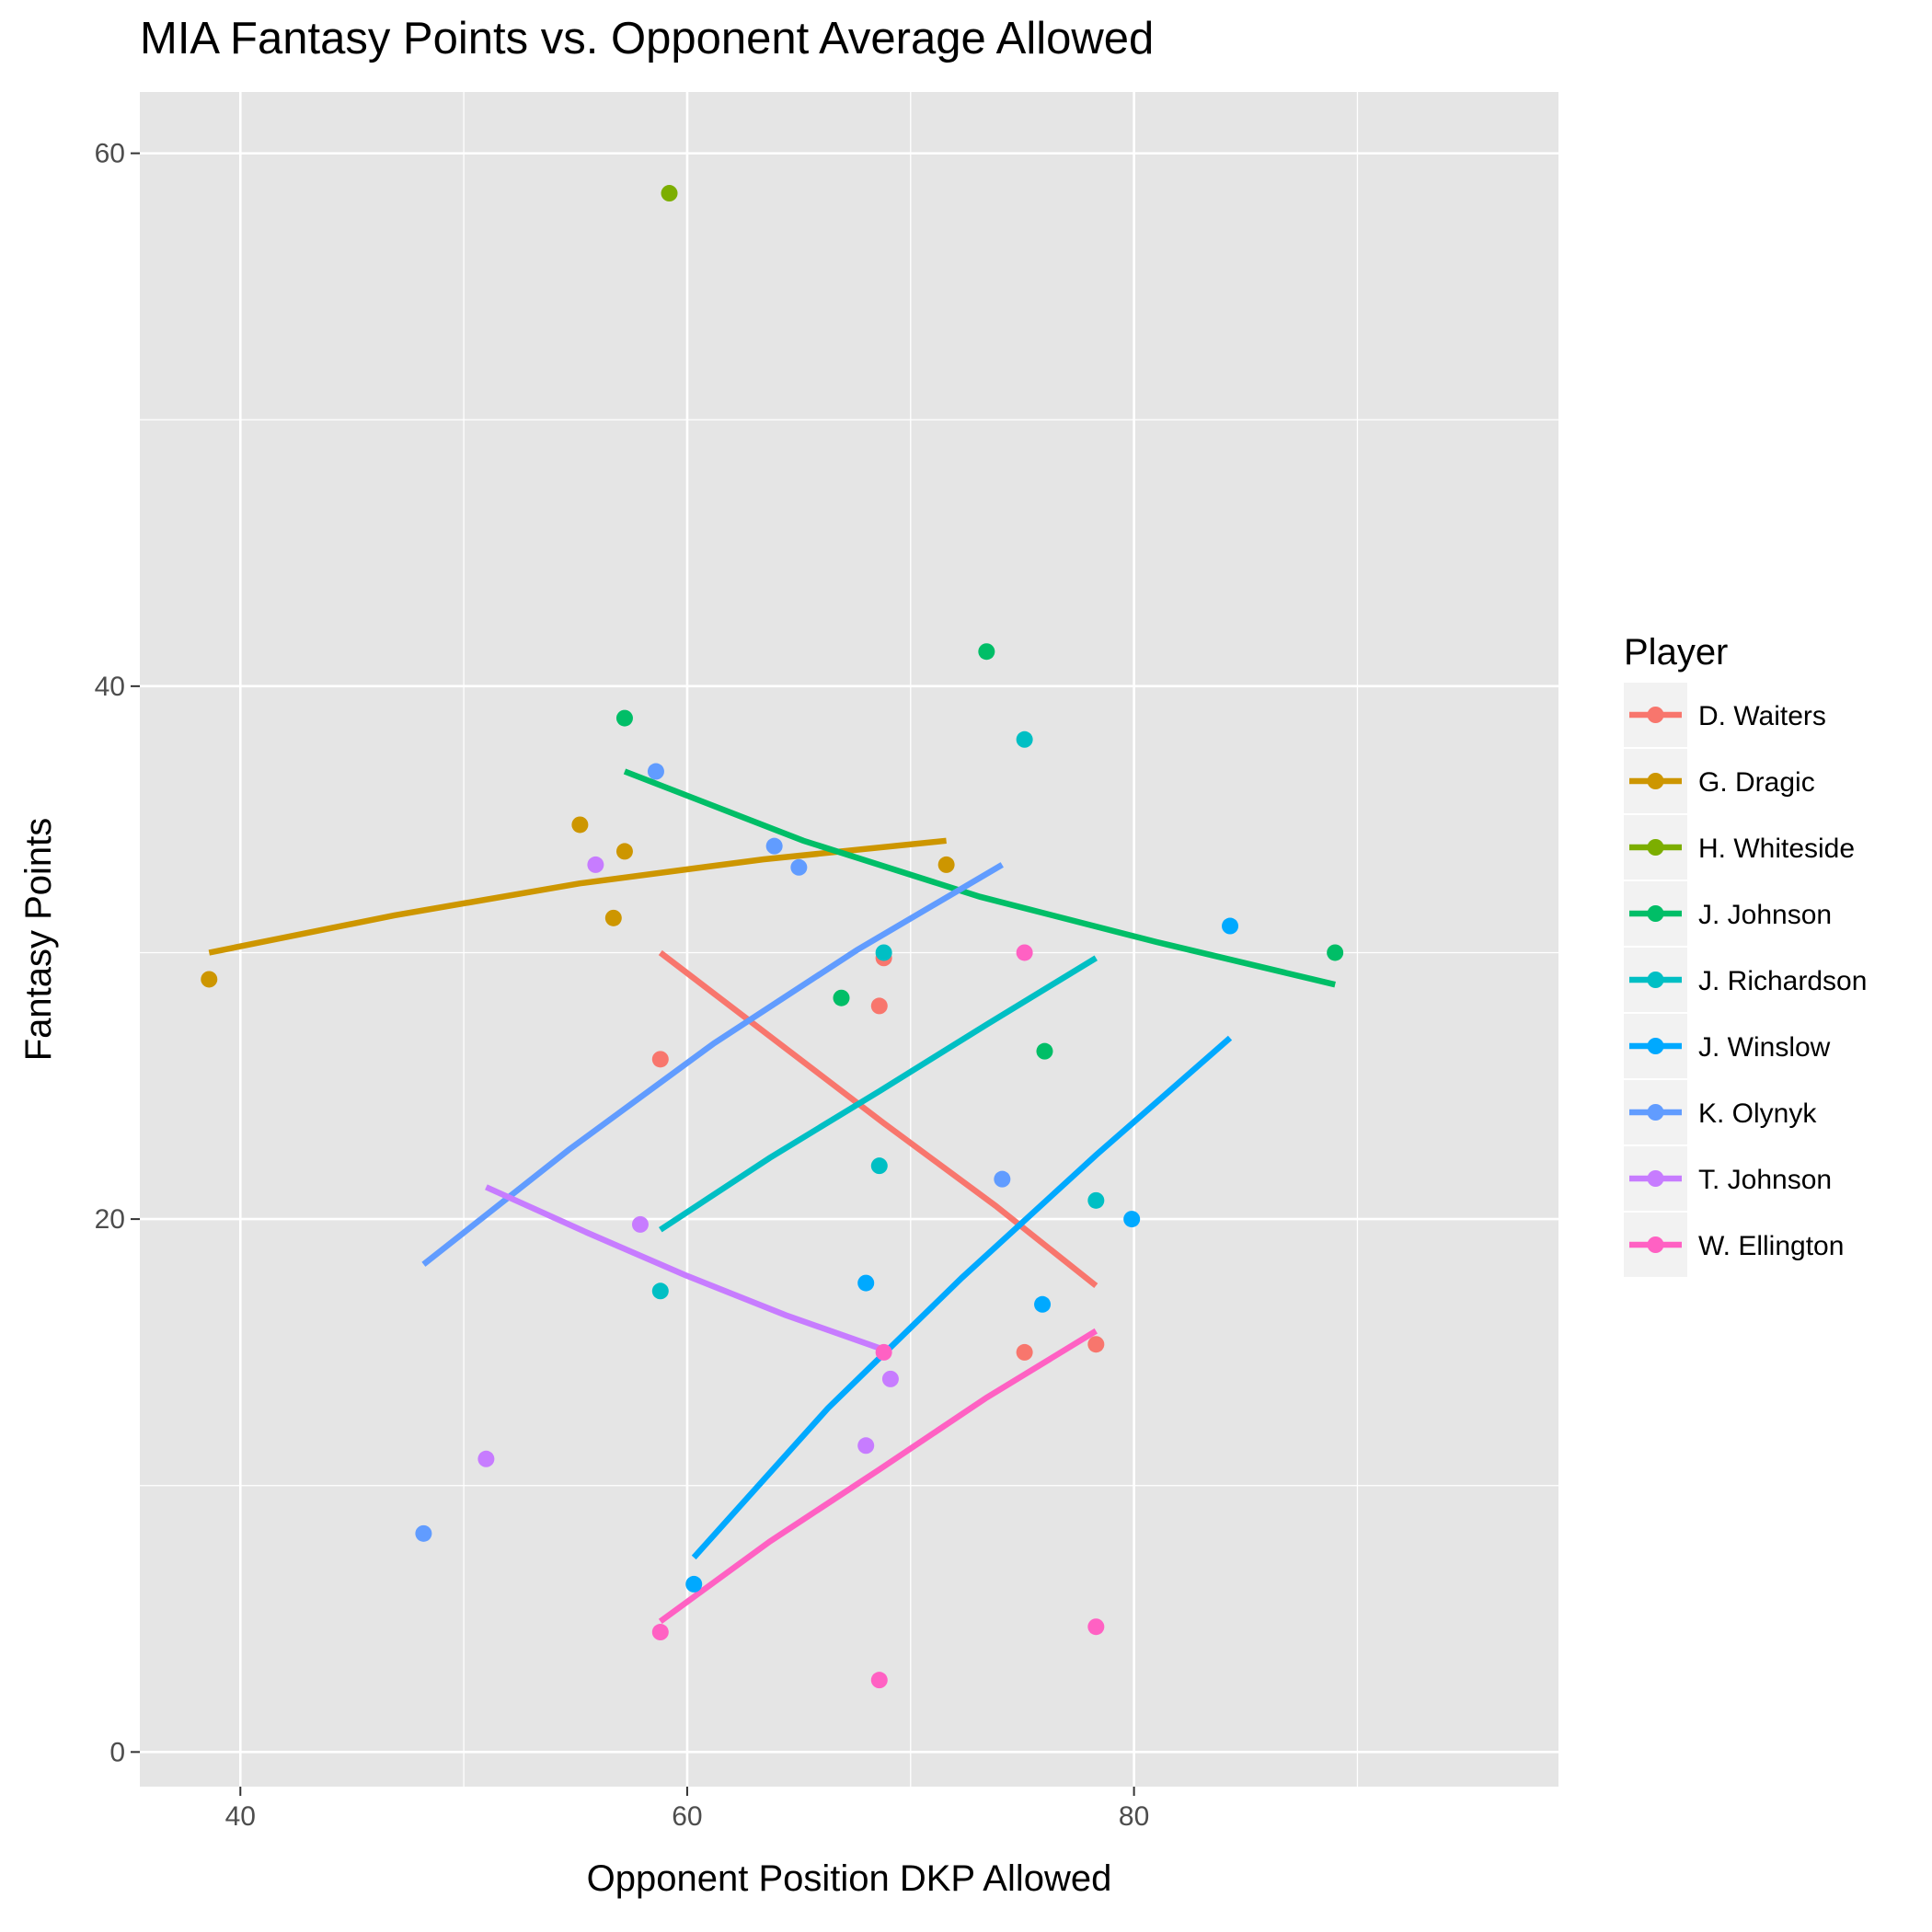 The image size is (1932, 1932). I want to click on legend-label: D. Waiters, so click(1762, 716).